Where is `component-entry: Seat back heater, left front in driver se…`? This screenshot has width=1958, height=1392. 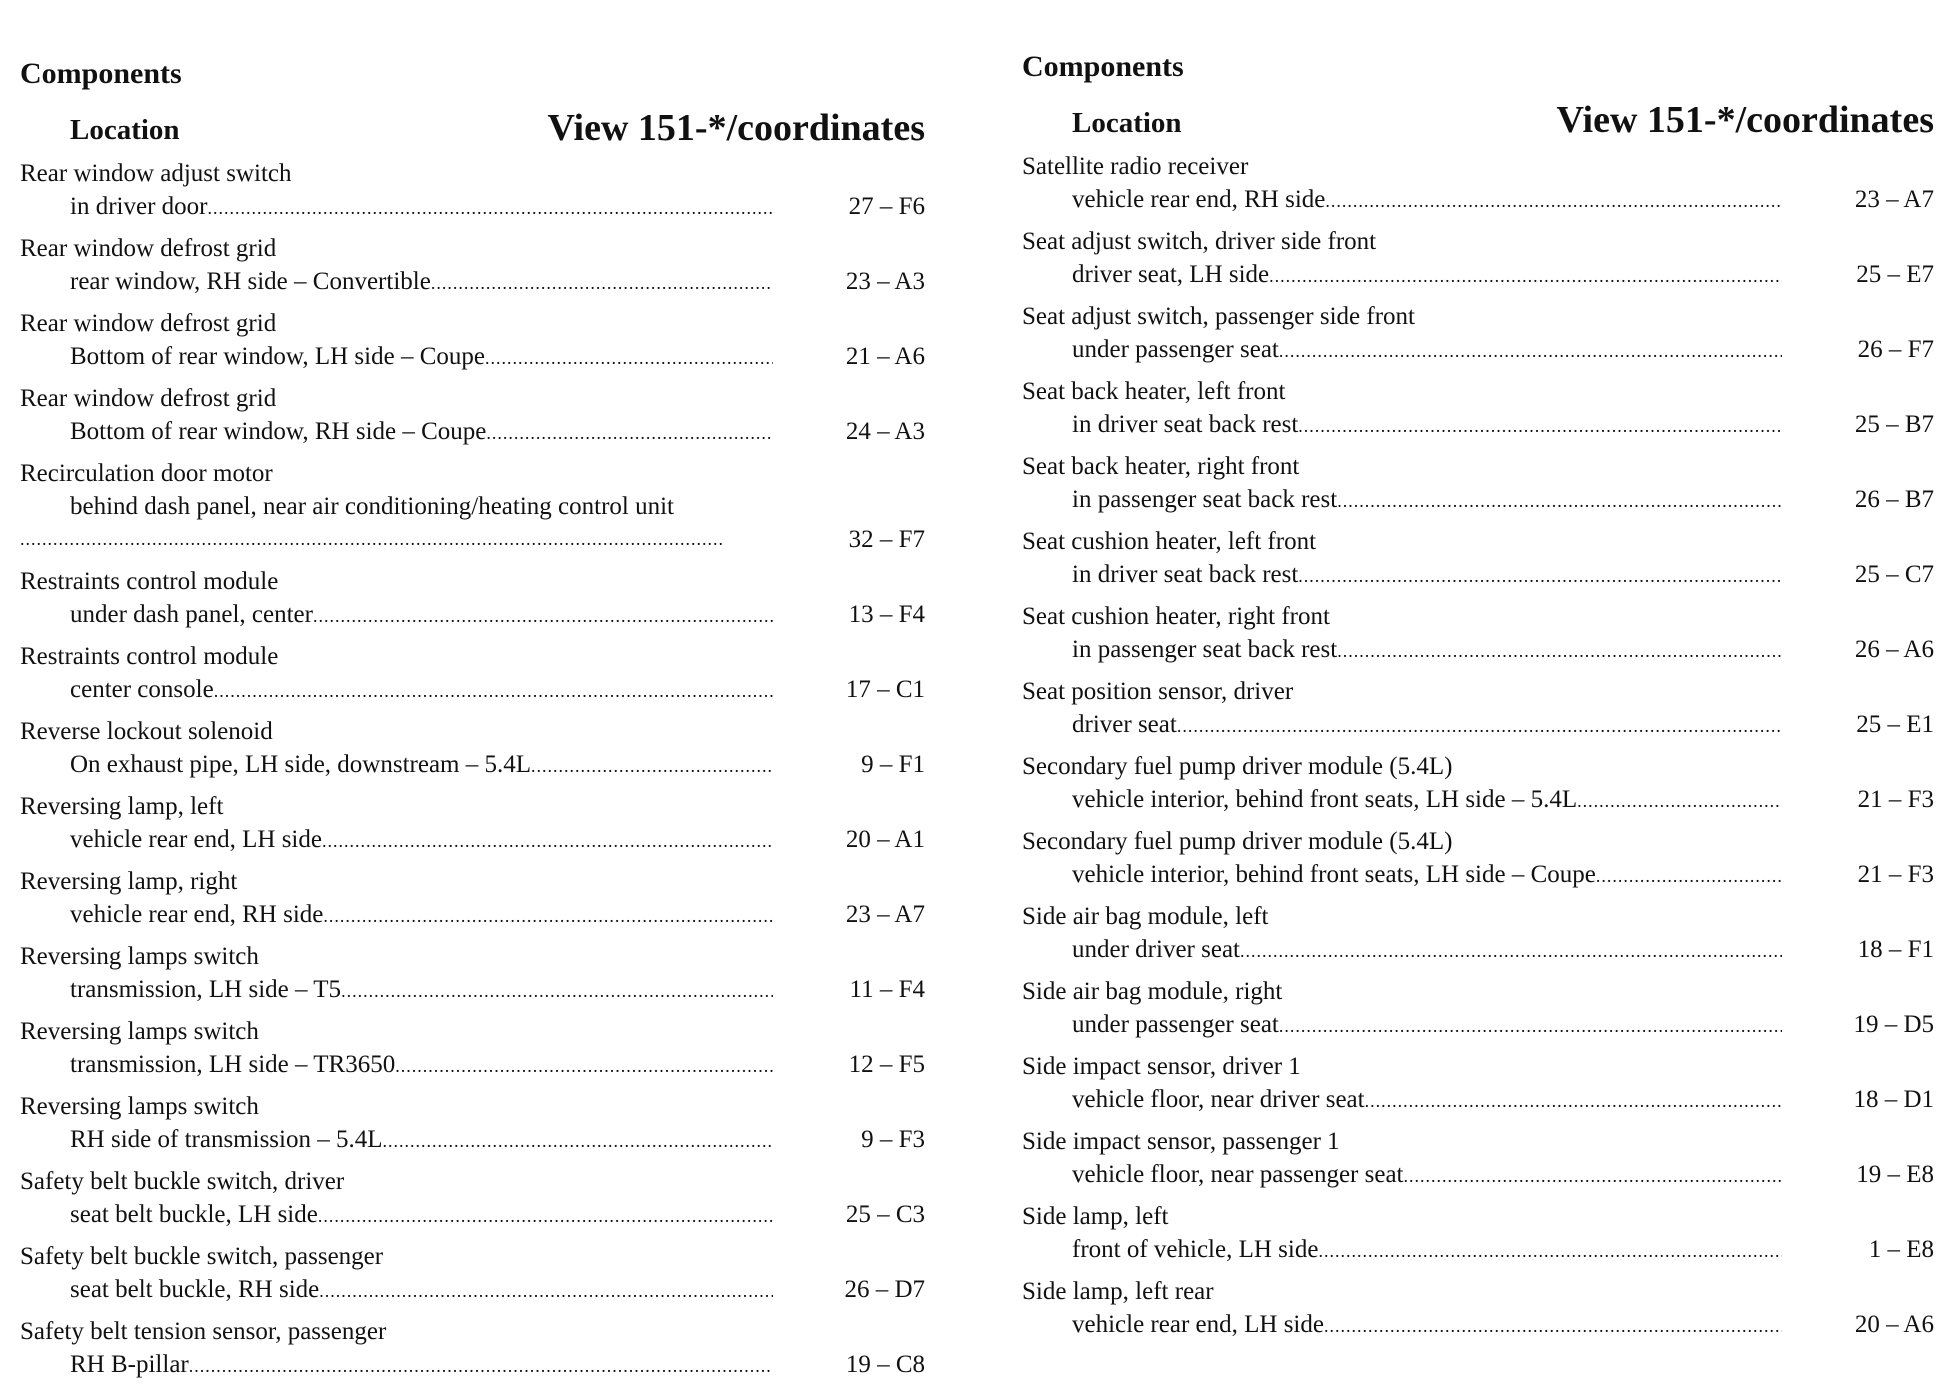
component-entry: Seat back heater, left front in driver se… is located at coordinates (1478, 412).